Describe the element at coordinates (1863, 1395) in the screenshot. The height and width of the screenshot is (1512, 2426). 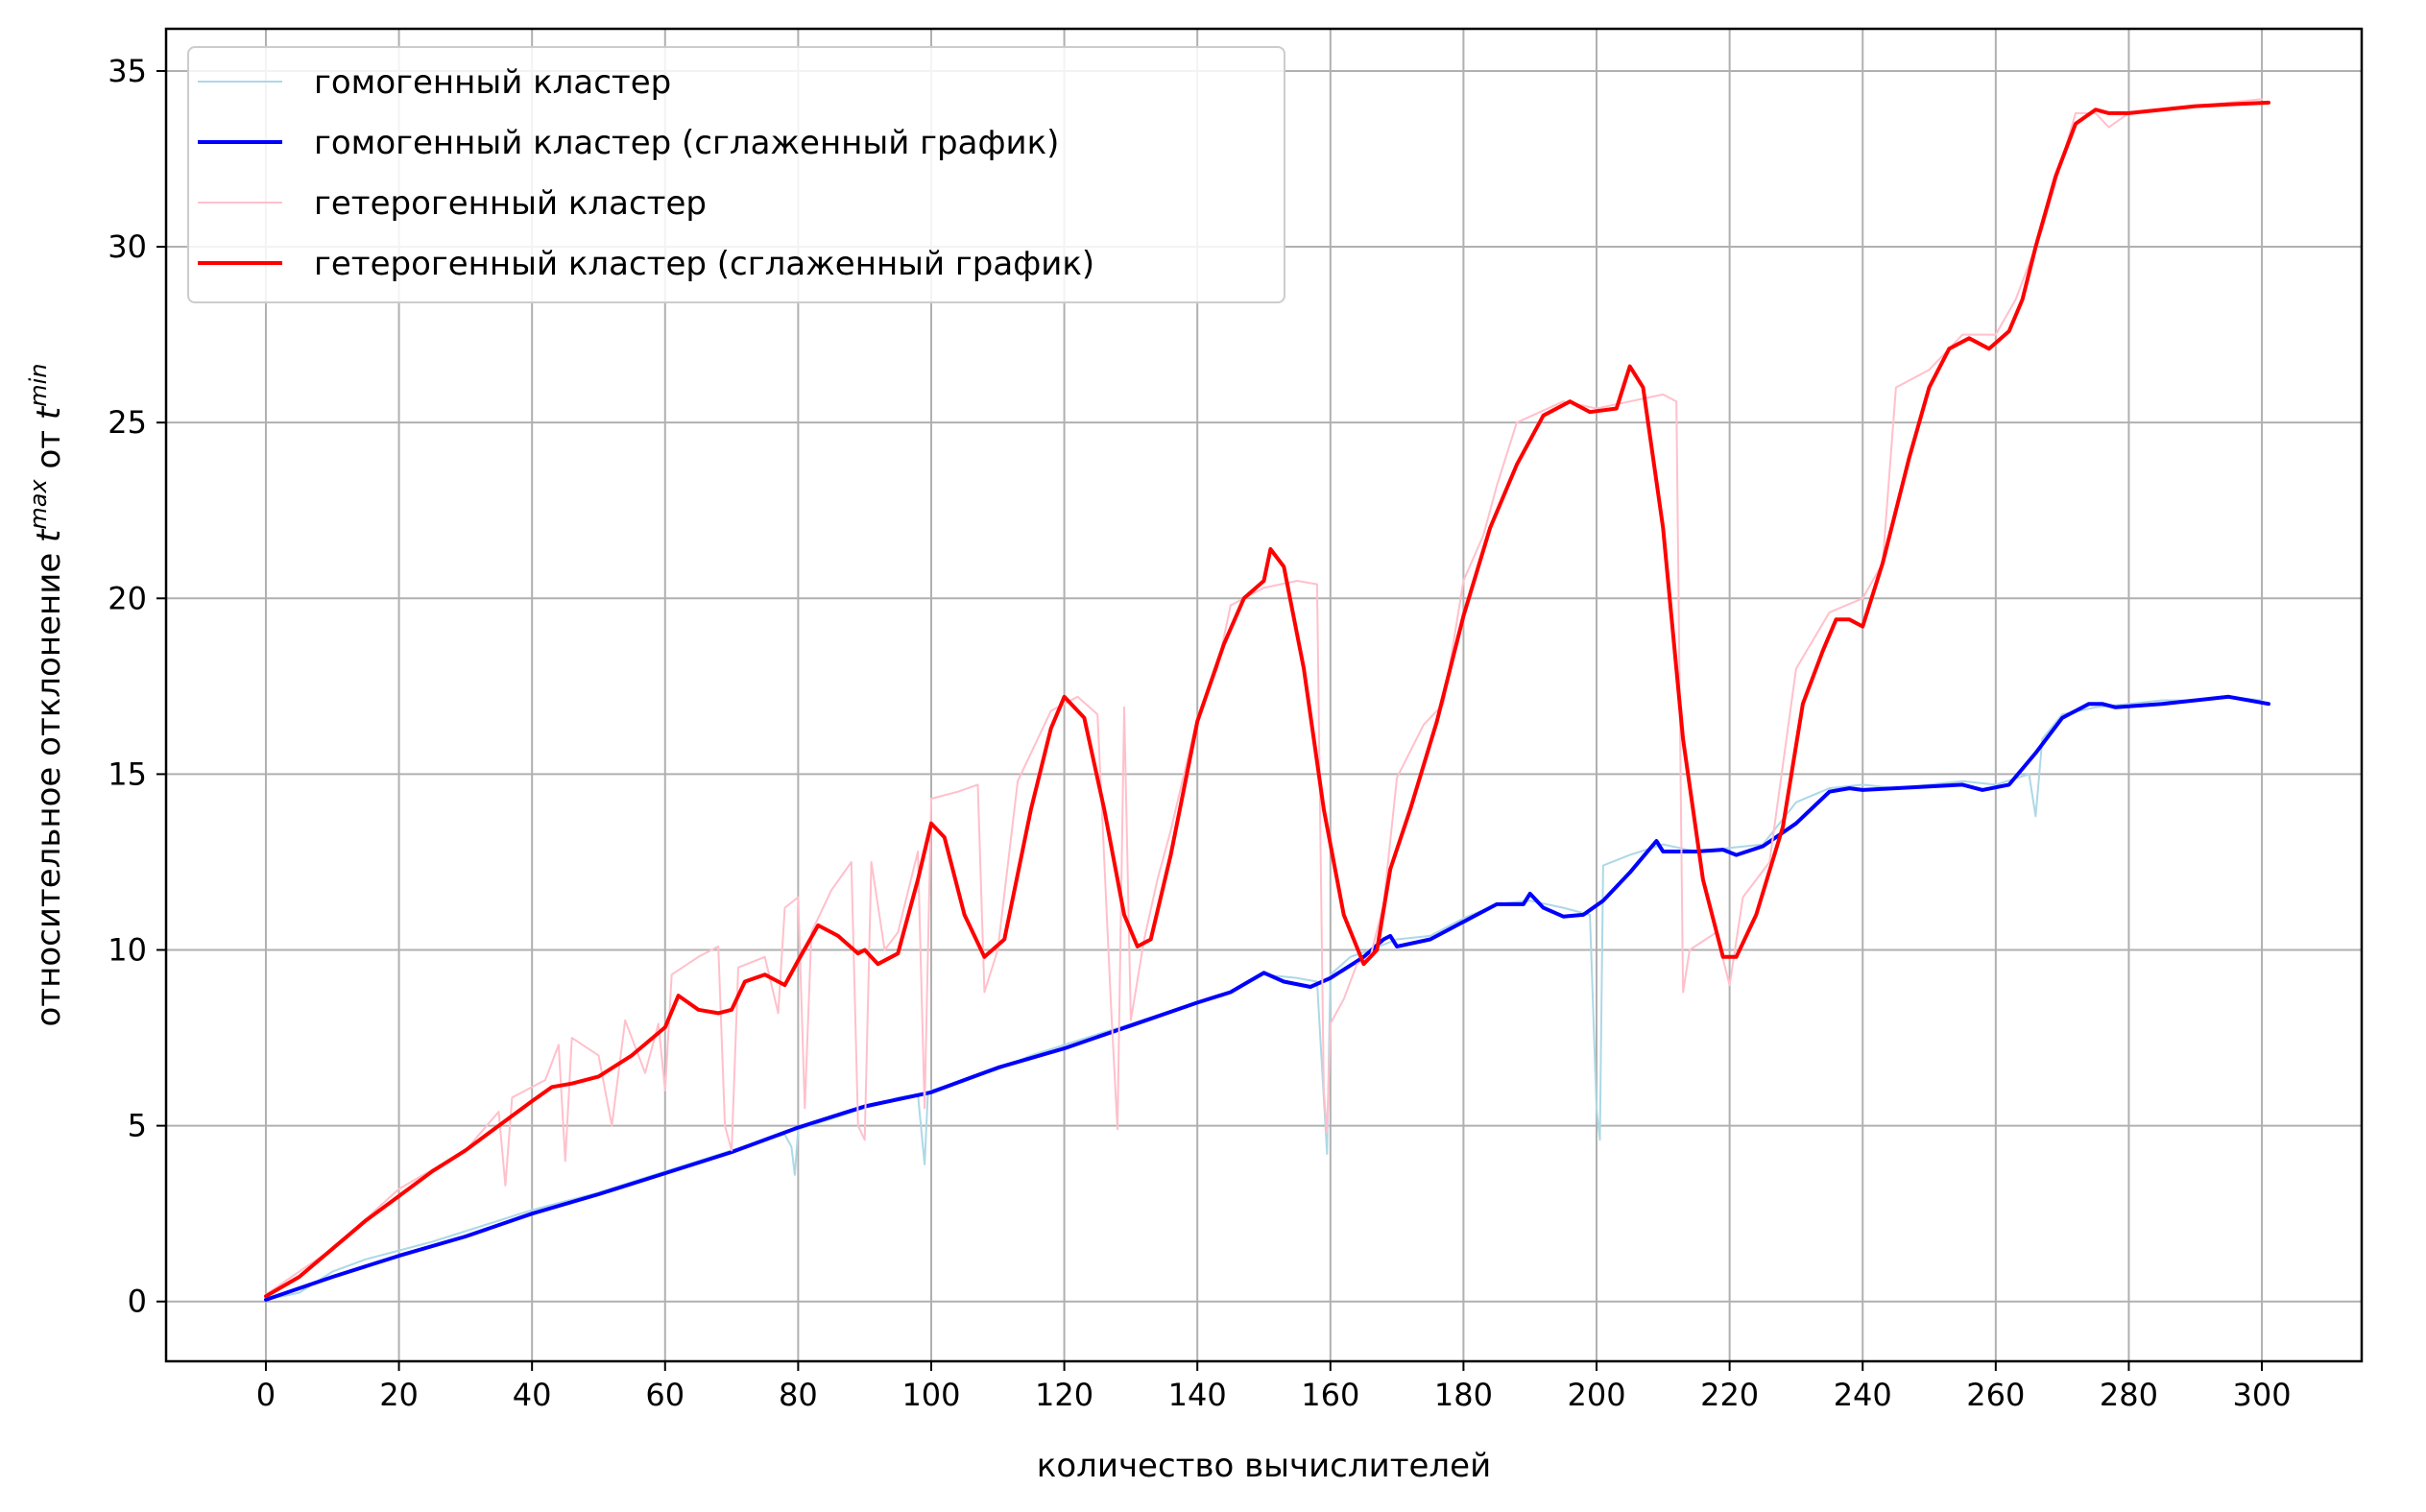
I see `x-tick-label: 240` at that location.